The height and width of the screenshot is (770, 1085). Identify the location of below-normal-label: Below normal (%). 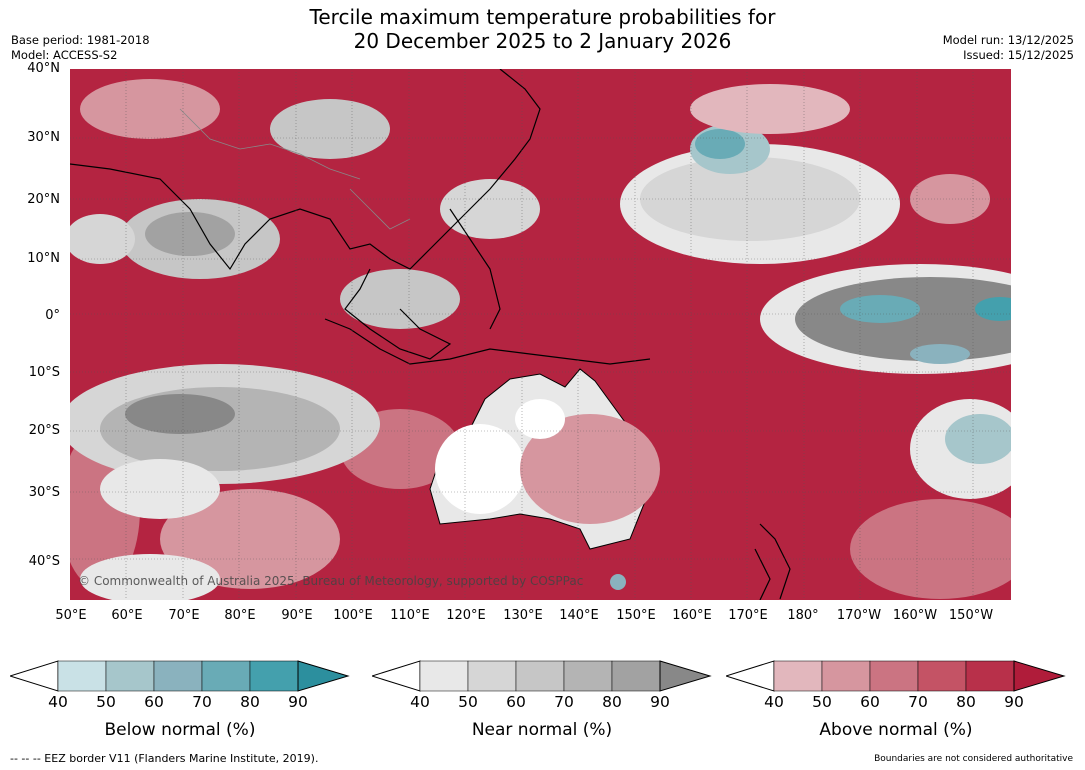
(180, 730).